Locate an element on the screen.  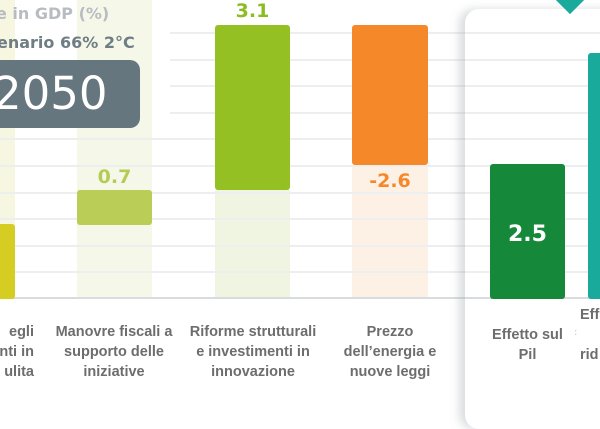
year-badge is located at coordinates (70, 94).